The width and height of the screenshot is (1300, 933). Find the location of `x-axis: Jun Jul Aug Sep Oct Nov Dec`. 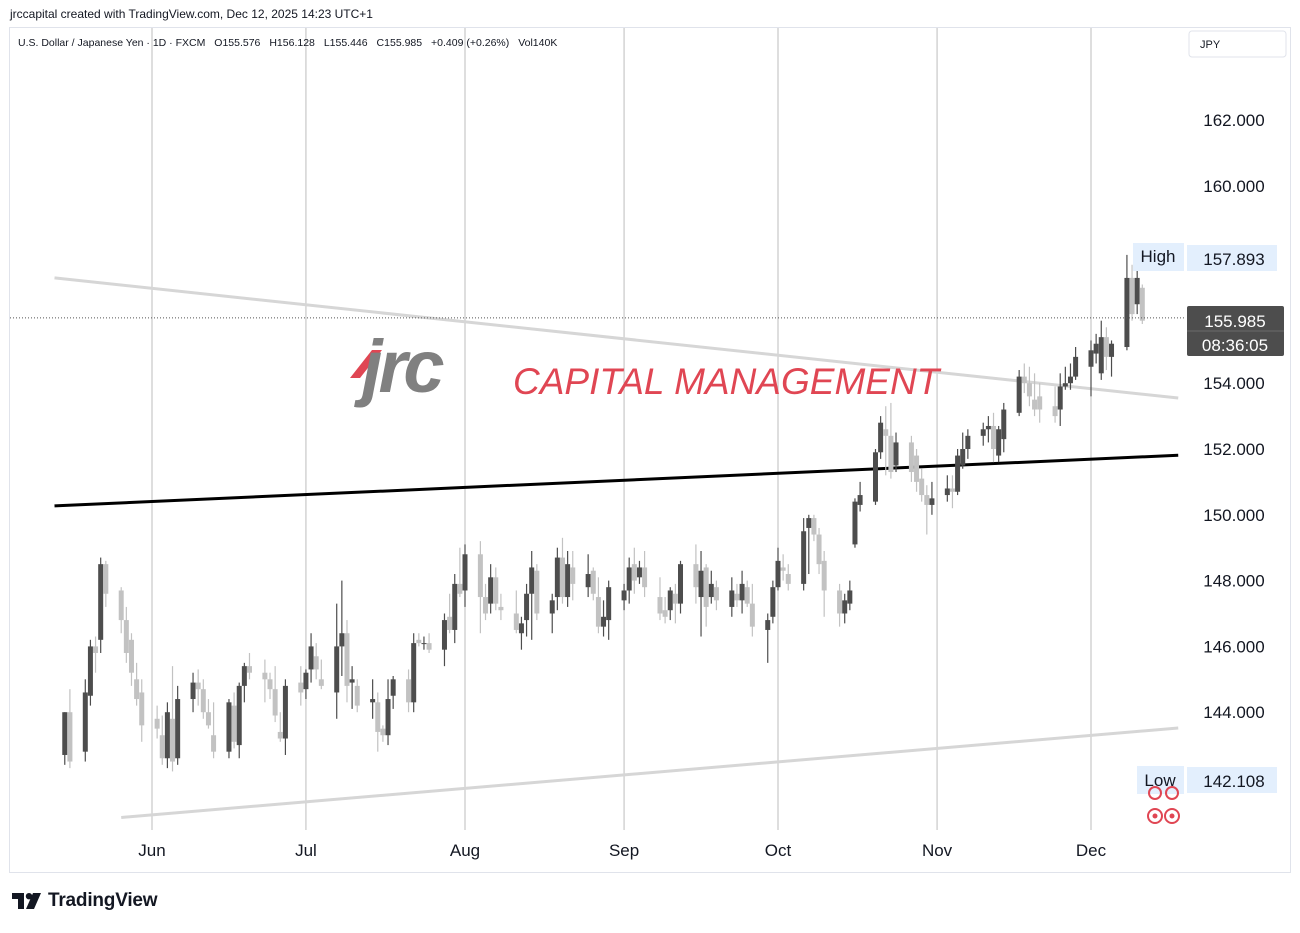

x-axis: Jun Jul Aug Sep Oct Nov Dec is located at coordinates (622, 850).